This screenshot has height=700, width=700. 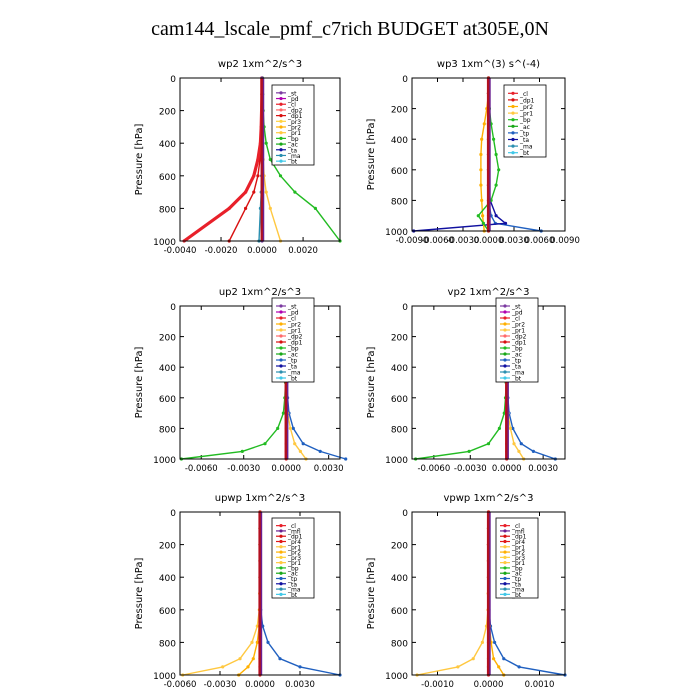 I want to click on legend-entry: _st, so click(x=292, y=307).